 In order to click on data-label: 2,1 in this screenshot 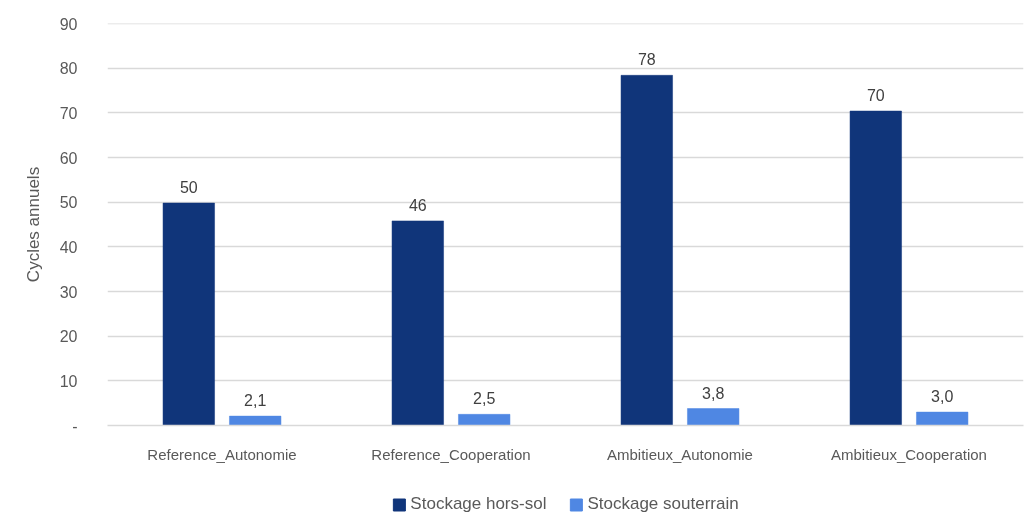, I will do `click(255, 401)`.